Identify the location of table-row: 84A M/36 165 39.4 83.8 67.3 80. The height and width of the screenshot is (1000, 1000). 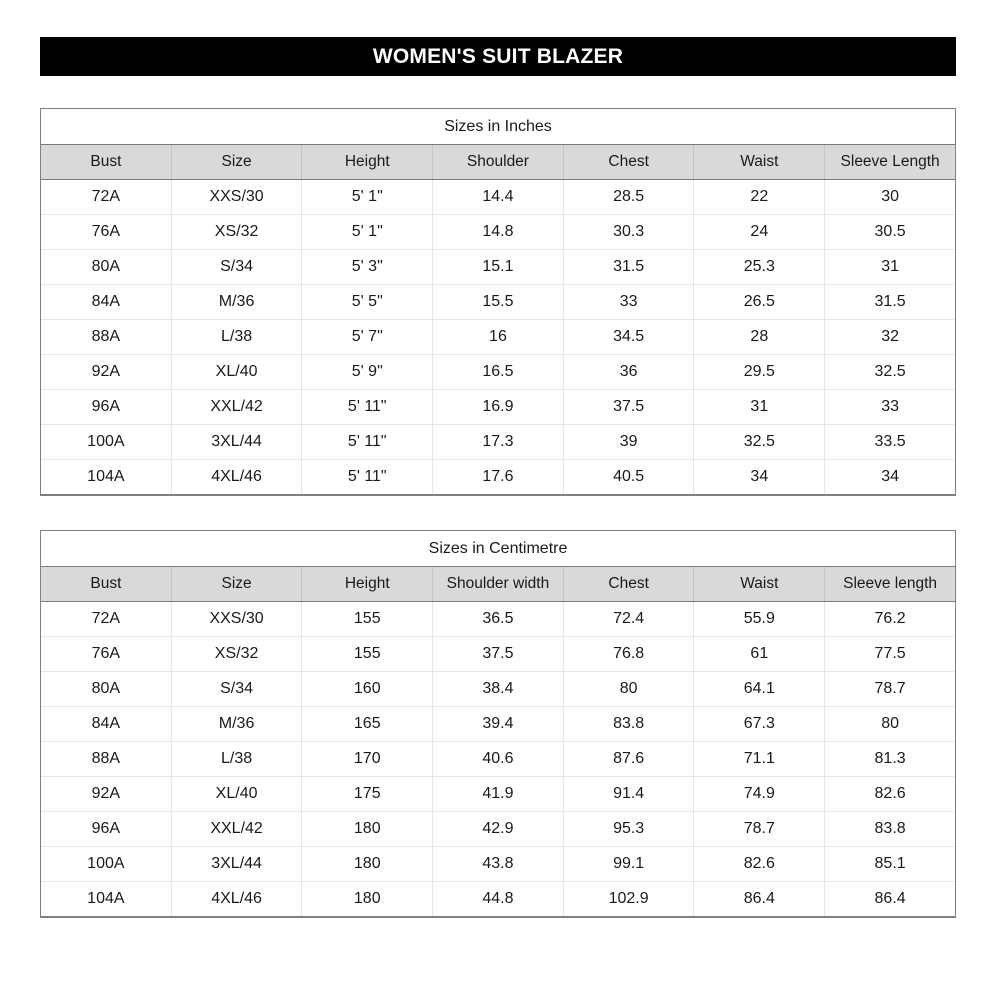
(498, 724).